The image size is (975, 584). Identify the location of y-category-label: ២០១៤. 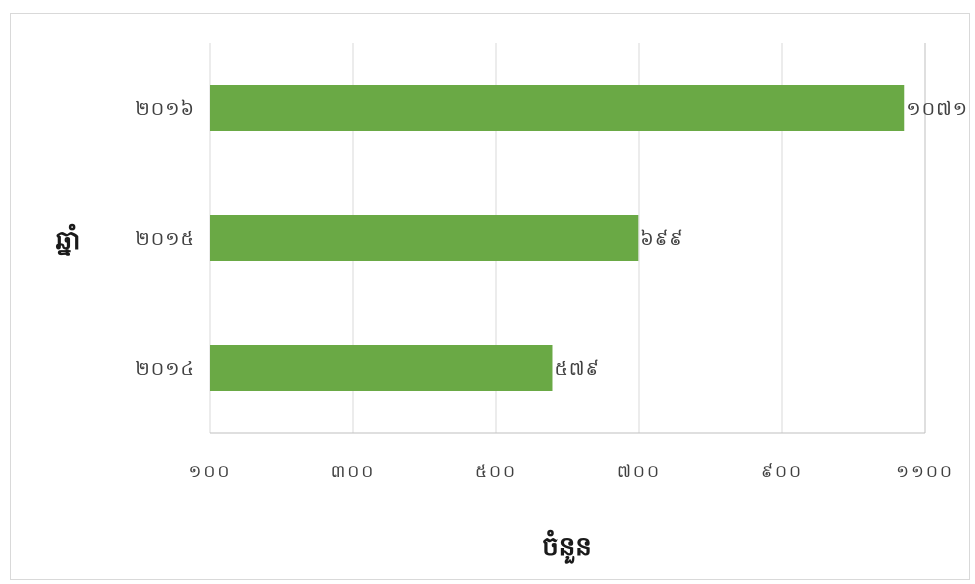
(165, 369).